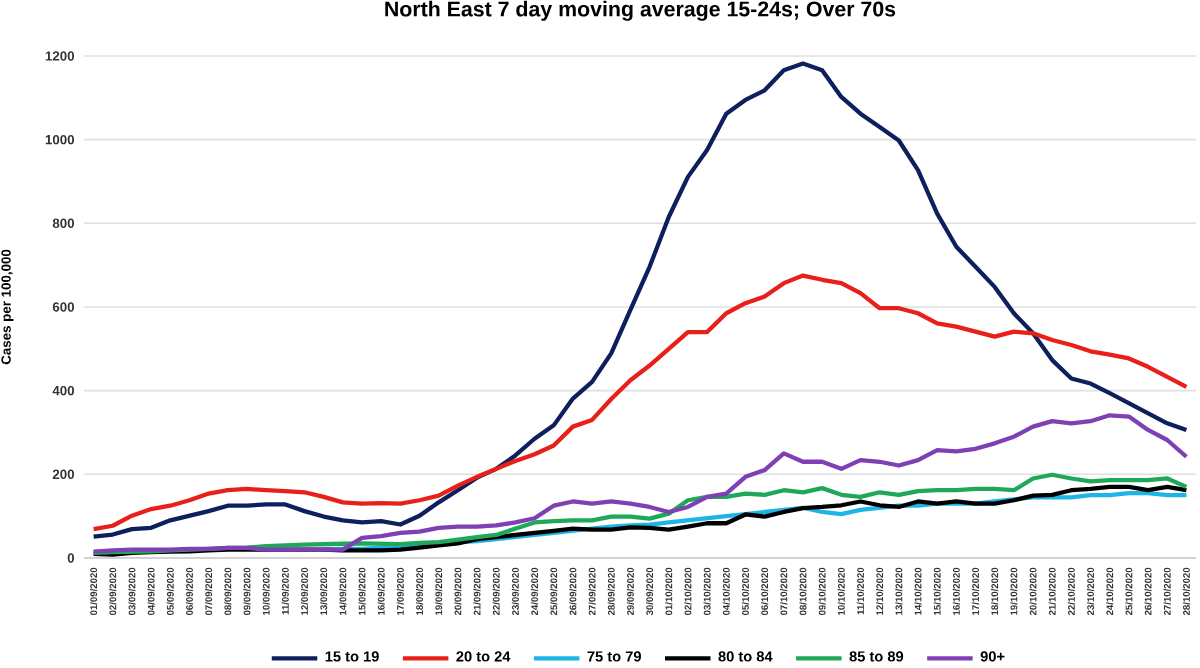 Image resolution: width=1200 pixels, height=668 pixels. What do you see at coordinates (640, 10) in the screenshot?
I see `chart-title: North East 7 day moving average 15-24s; Over 70s` at bounding box center [640, 10].